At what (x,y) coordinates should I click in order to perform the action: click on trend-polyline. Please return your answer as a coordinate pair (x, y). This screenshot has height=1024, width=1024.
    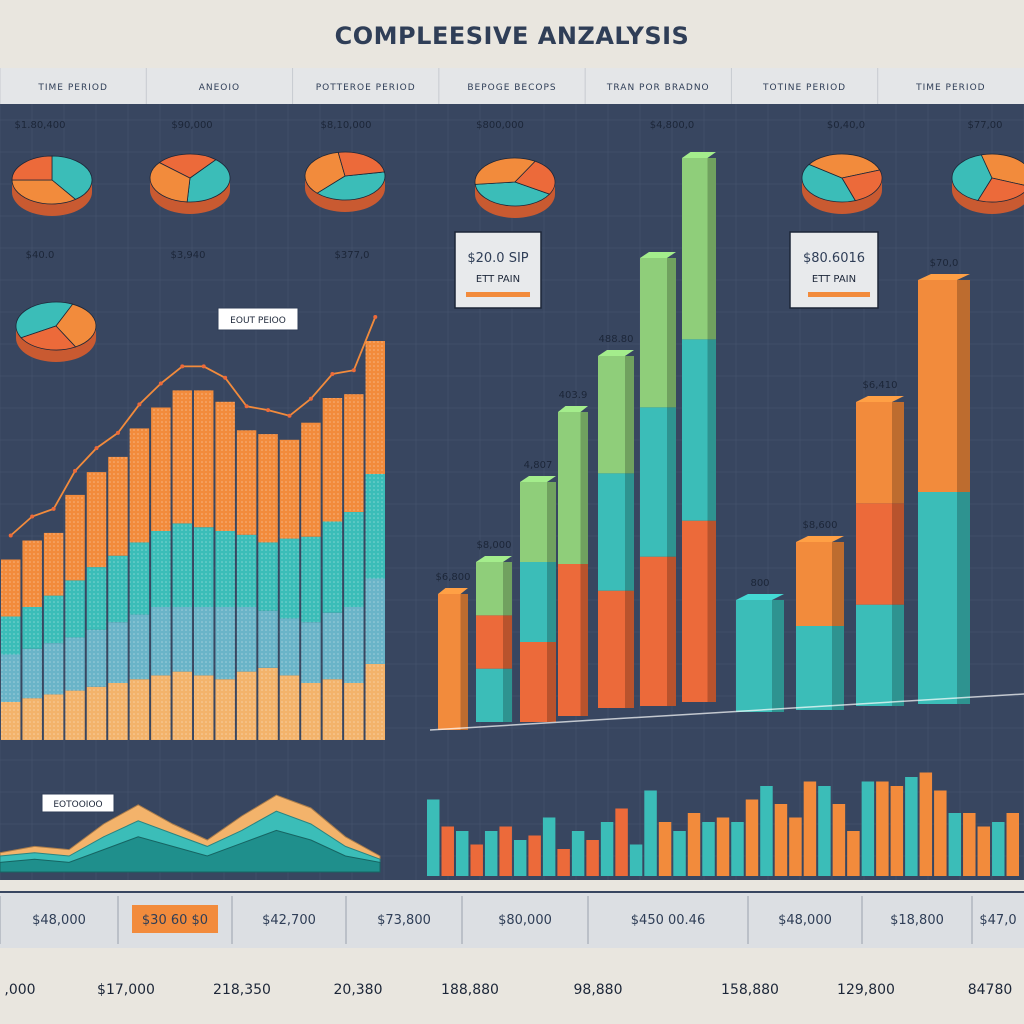
    Looking at the image, I should click on (193, 426).